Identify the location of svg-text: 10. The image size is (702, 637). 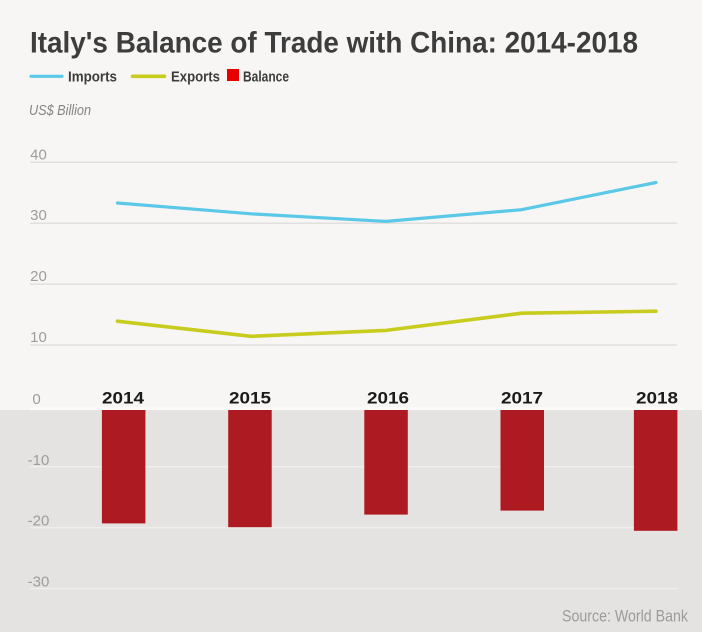
(38, 337).